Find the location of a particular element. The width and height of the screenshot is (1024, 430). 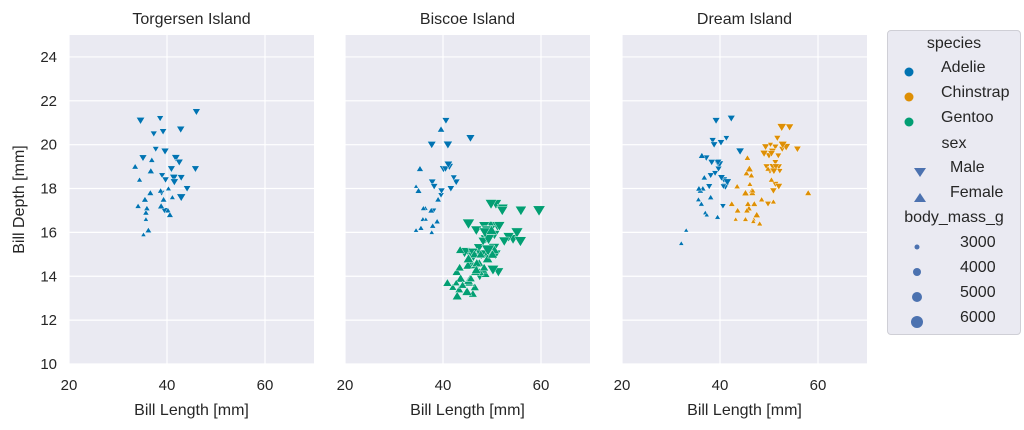

legend-item-5000: 5000 is located at coordinates (954, 295).